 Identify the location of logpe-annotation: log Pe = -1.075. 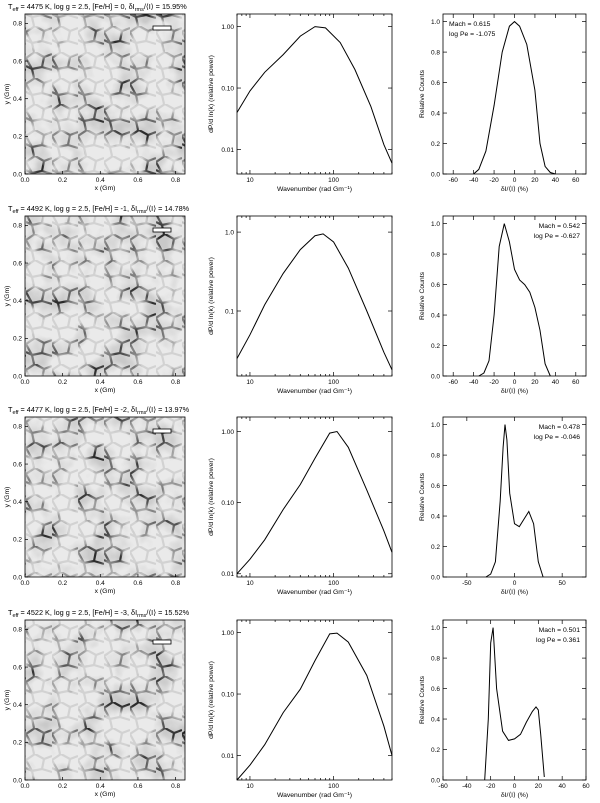
(472, 34).